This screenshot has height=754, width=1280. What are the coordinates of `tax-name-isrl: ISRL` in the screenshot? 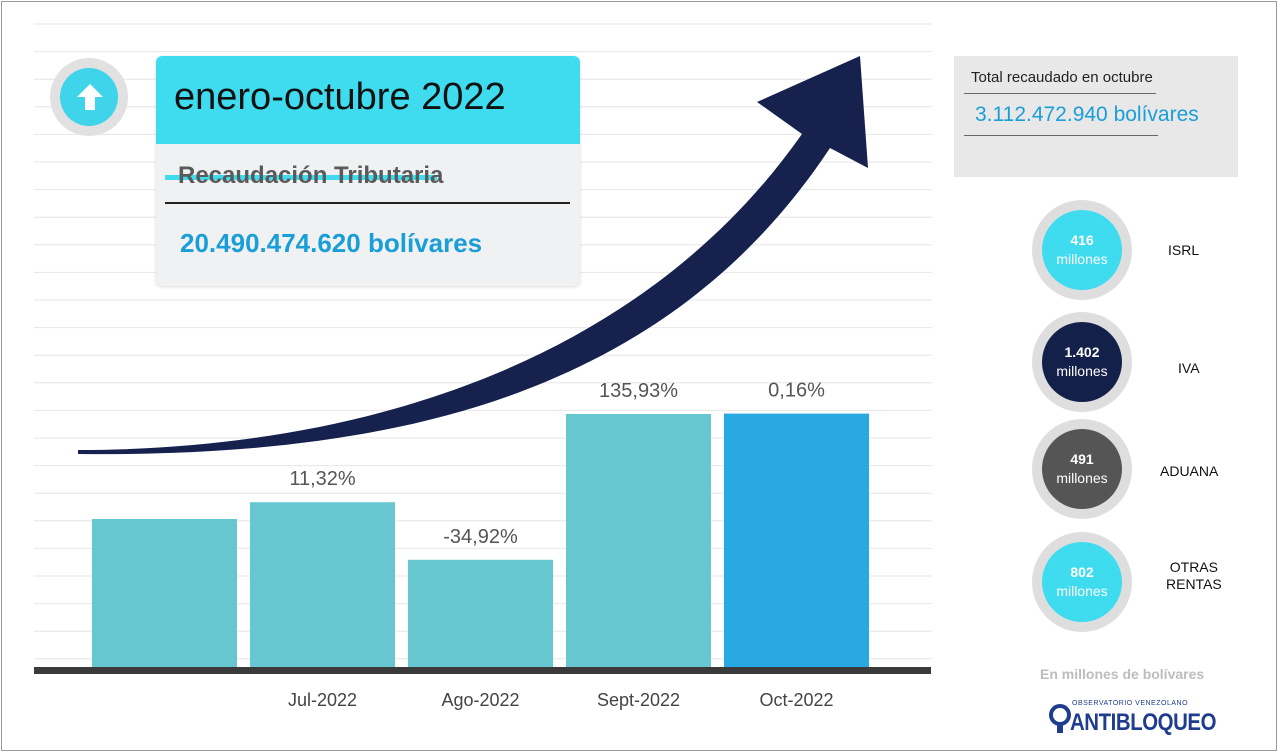 It's located at (1184, 250).